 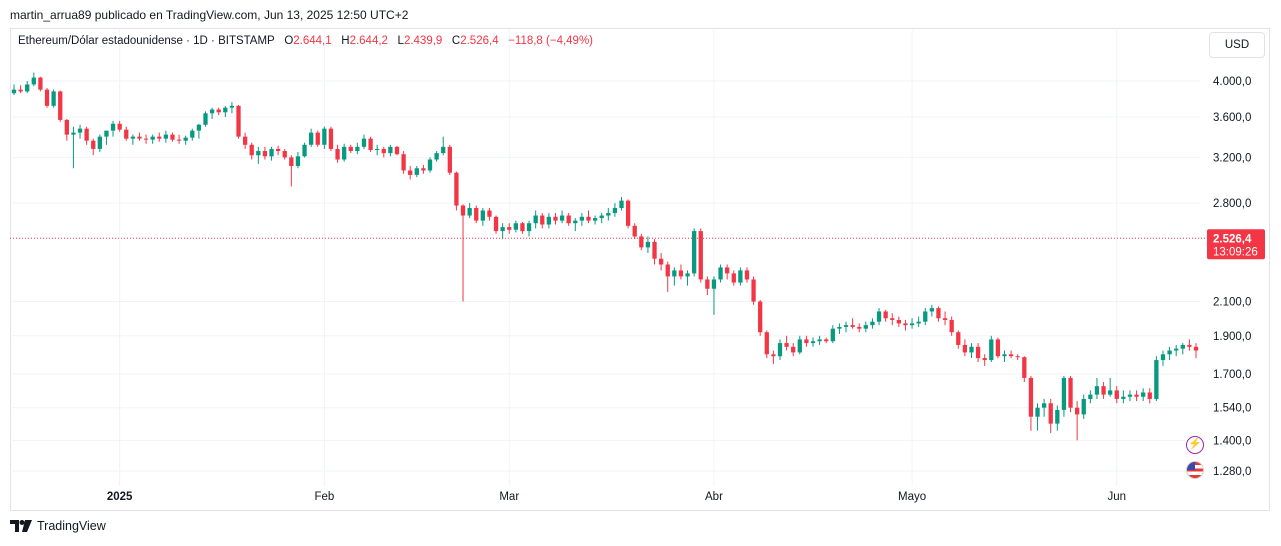 What do you see at coordinates (51, 15) in the screenshot?
I see `author-name: martin_arrua89` at bounding box center [51, 15].